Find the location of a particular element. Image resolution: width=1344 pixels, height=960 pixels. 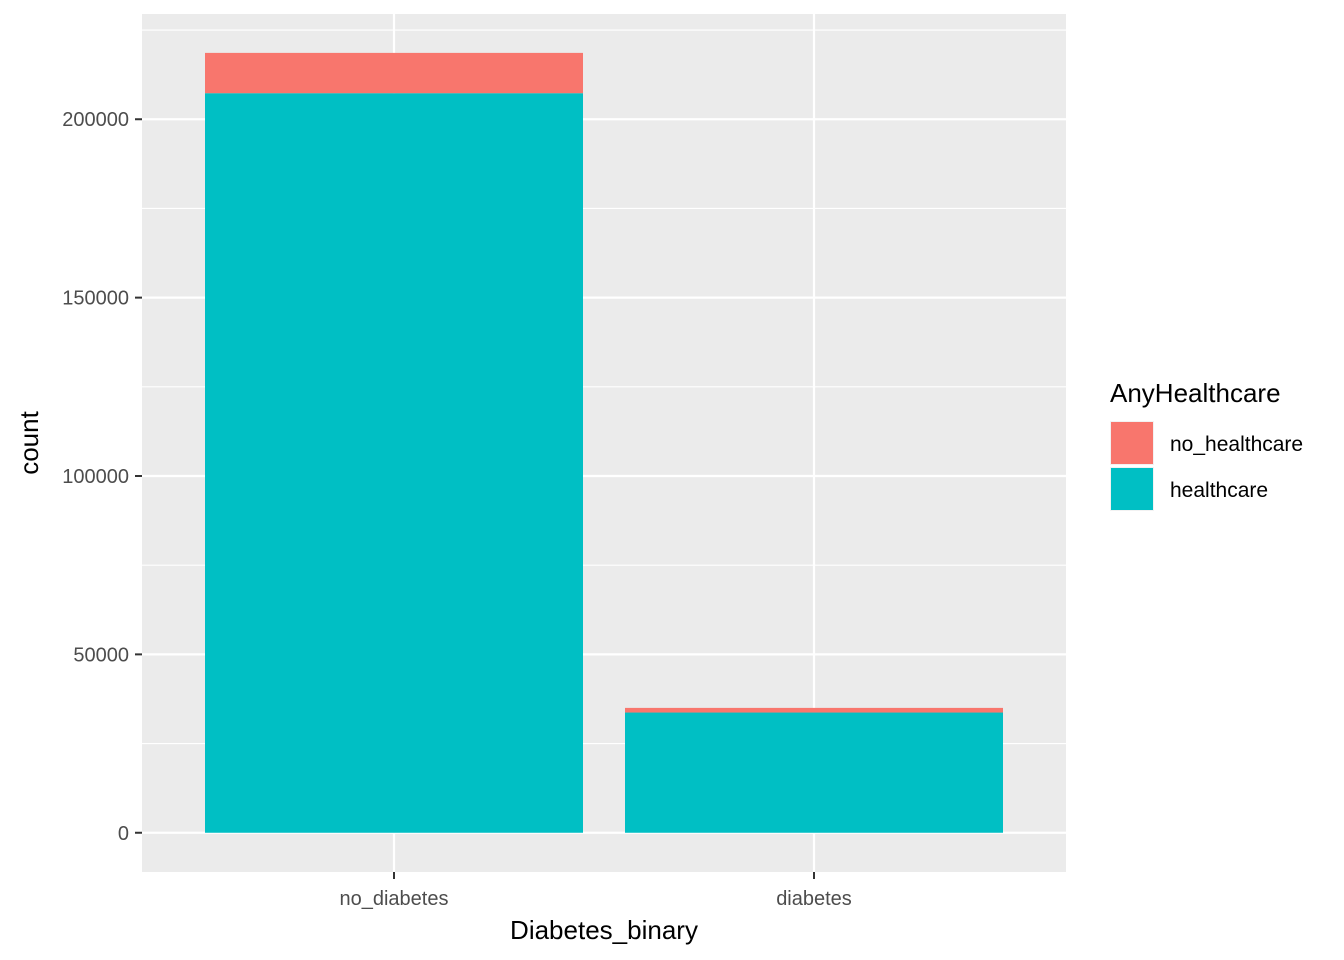

bar-diabetes-healthcare is located at coordinates (814, 772).